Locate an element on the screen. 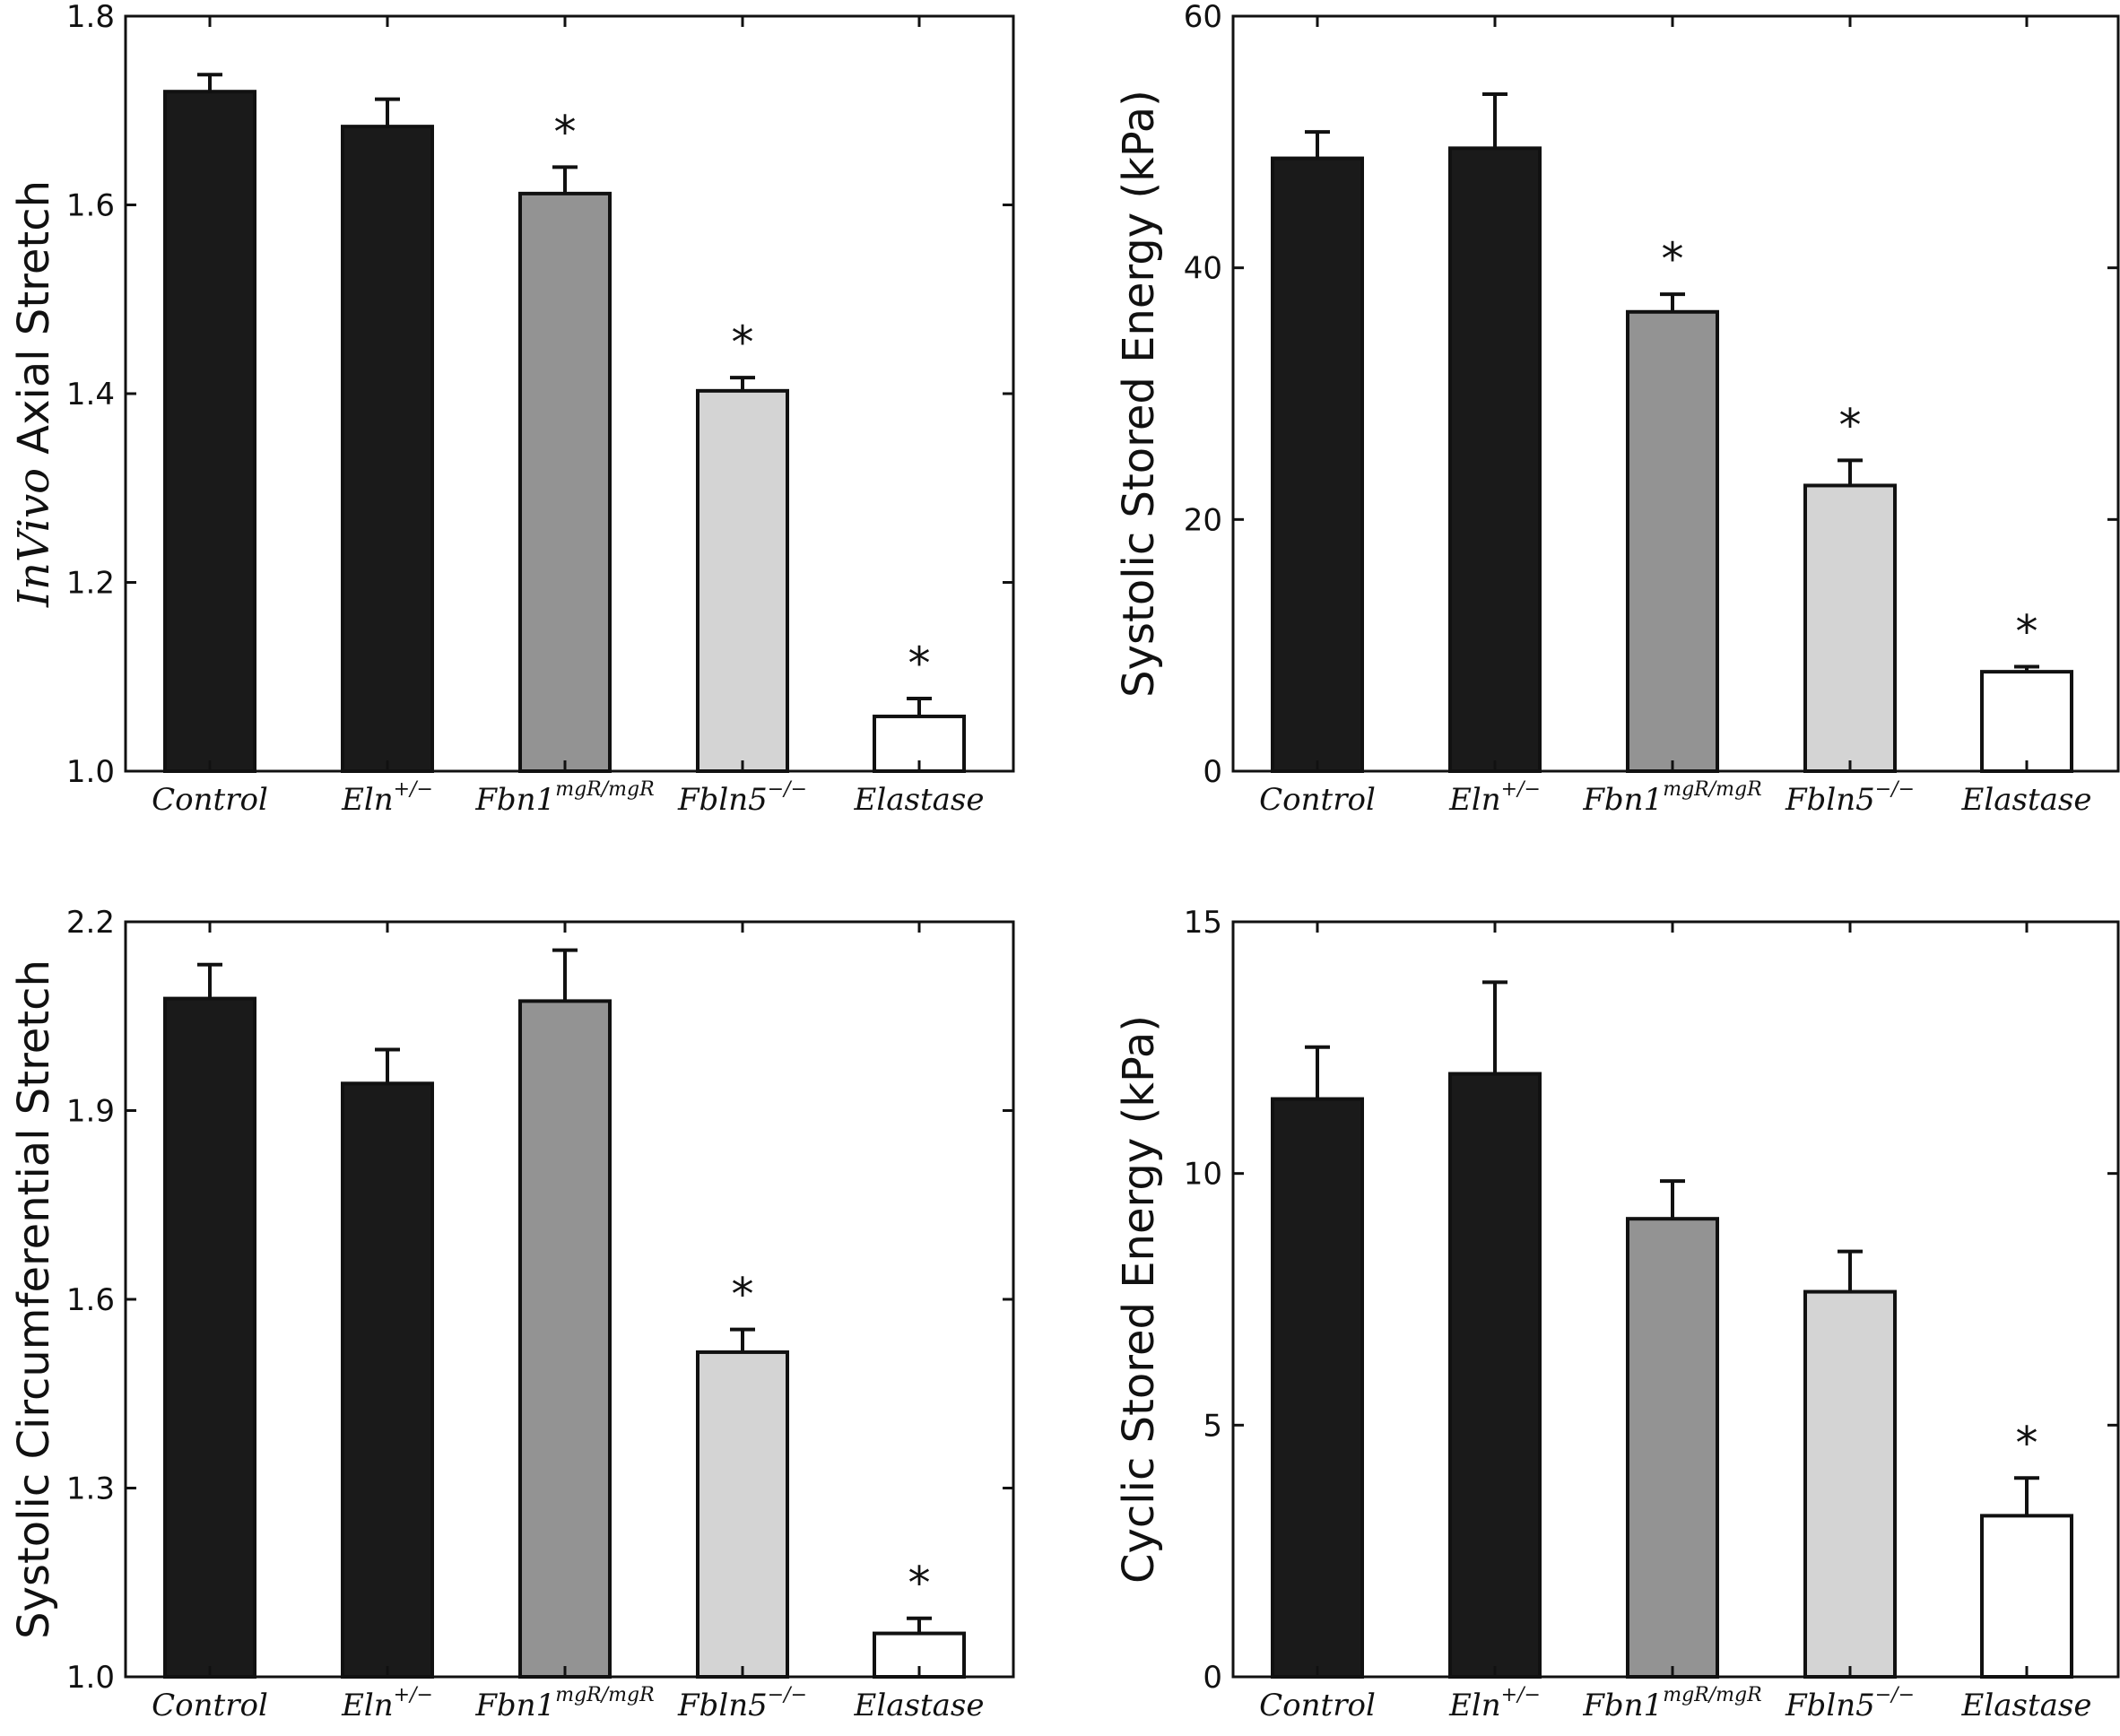  y-tick-label: 40 is located at coordinates (1203, 269).